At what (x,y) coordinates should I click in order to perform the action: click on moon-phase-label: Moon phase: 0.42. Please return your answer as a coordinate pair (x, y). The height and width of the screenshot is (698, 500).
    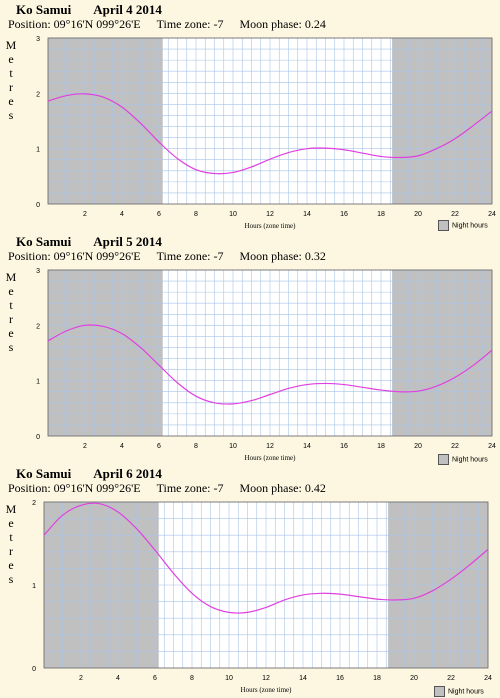
    Looking at the image, I should click on (282, 488).